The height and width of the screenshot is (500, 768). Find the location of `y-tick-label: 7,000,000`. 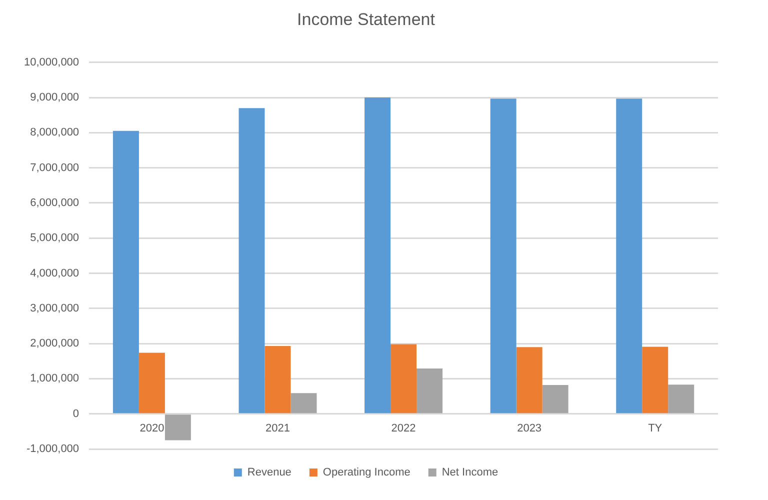

y-tick-label: 7,000,000 is located at coordinates (55, 168).